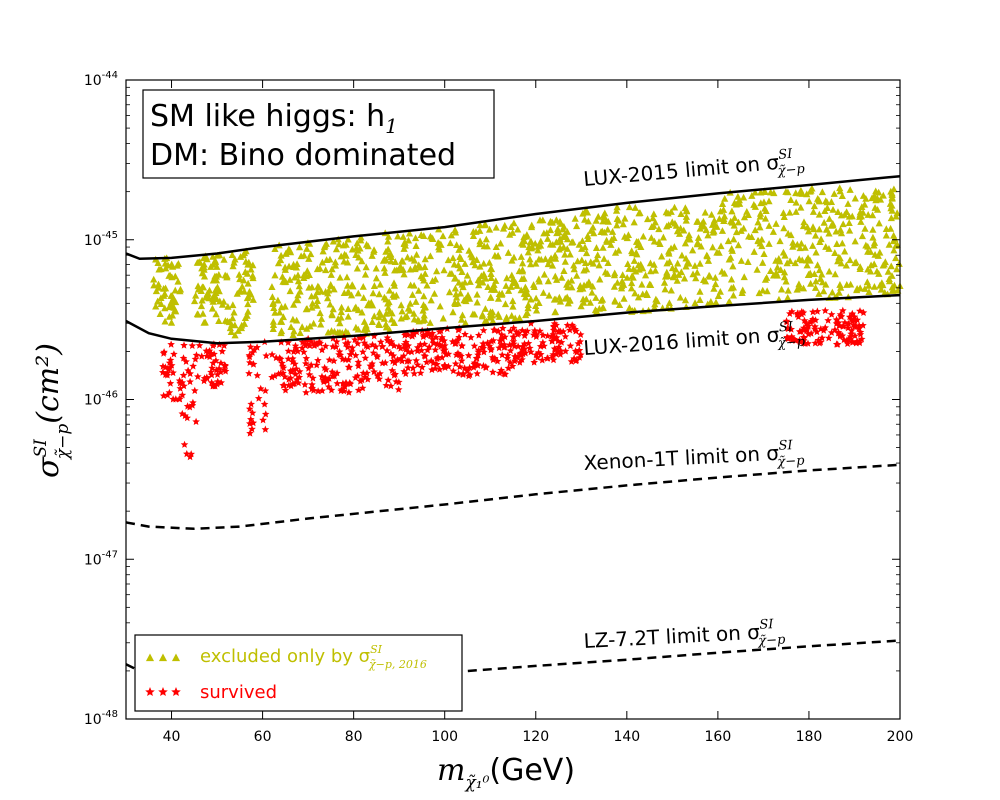  What do you see at coordinates (101, 718) in the screenshot?
I see `y-tick-label: 10-48` at bounding box center [101, 718].